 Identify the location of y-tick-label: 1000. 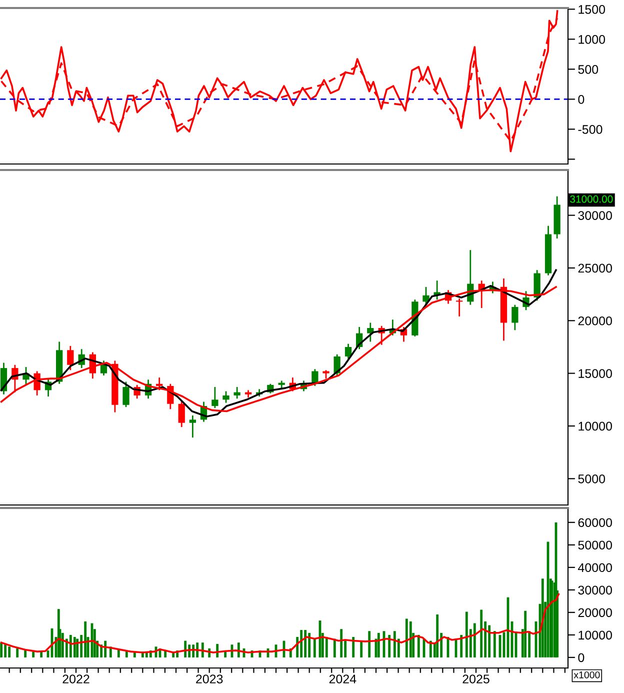
(592, 39).